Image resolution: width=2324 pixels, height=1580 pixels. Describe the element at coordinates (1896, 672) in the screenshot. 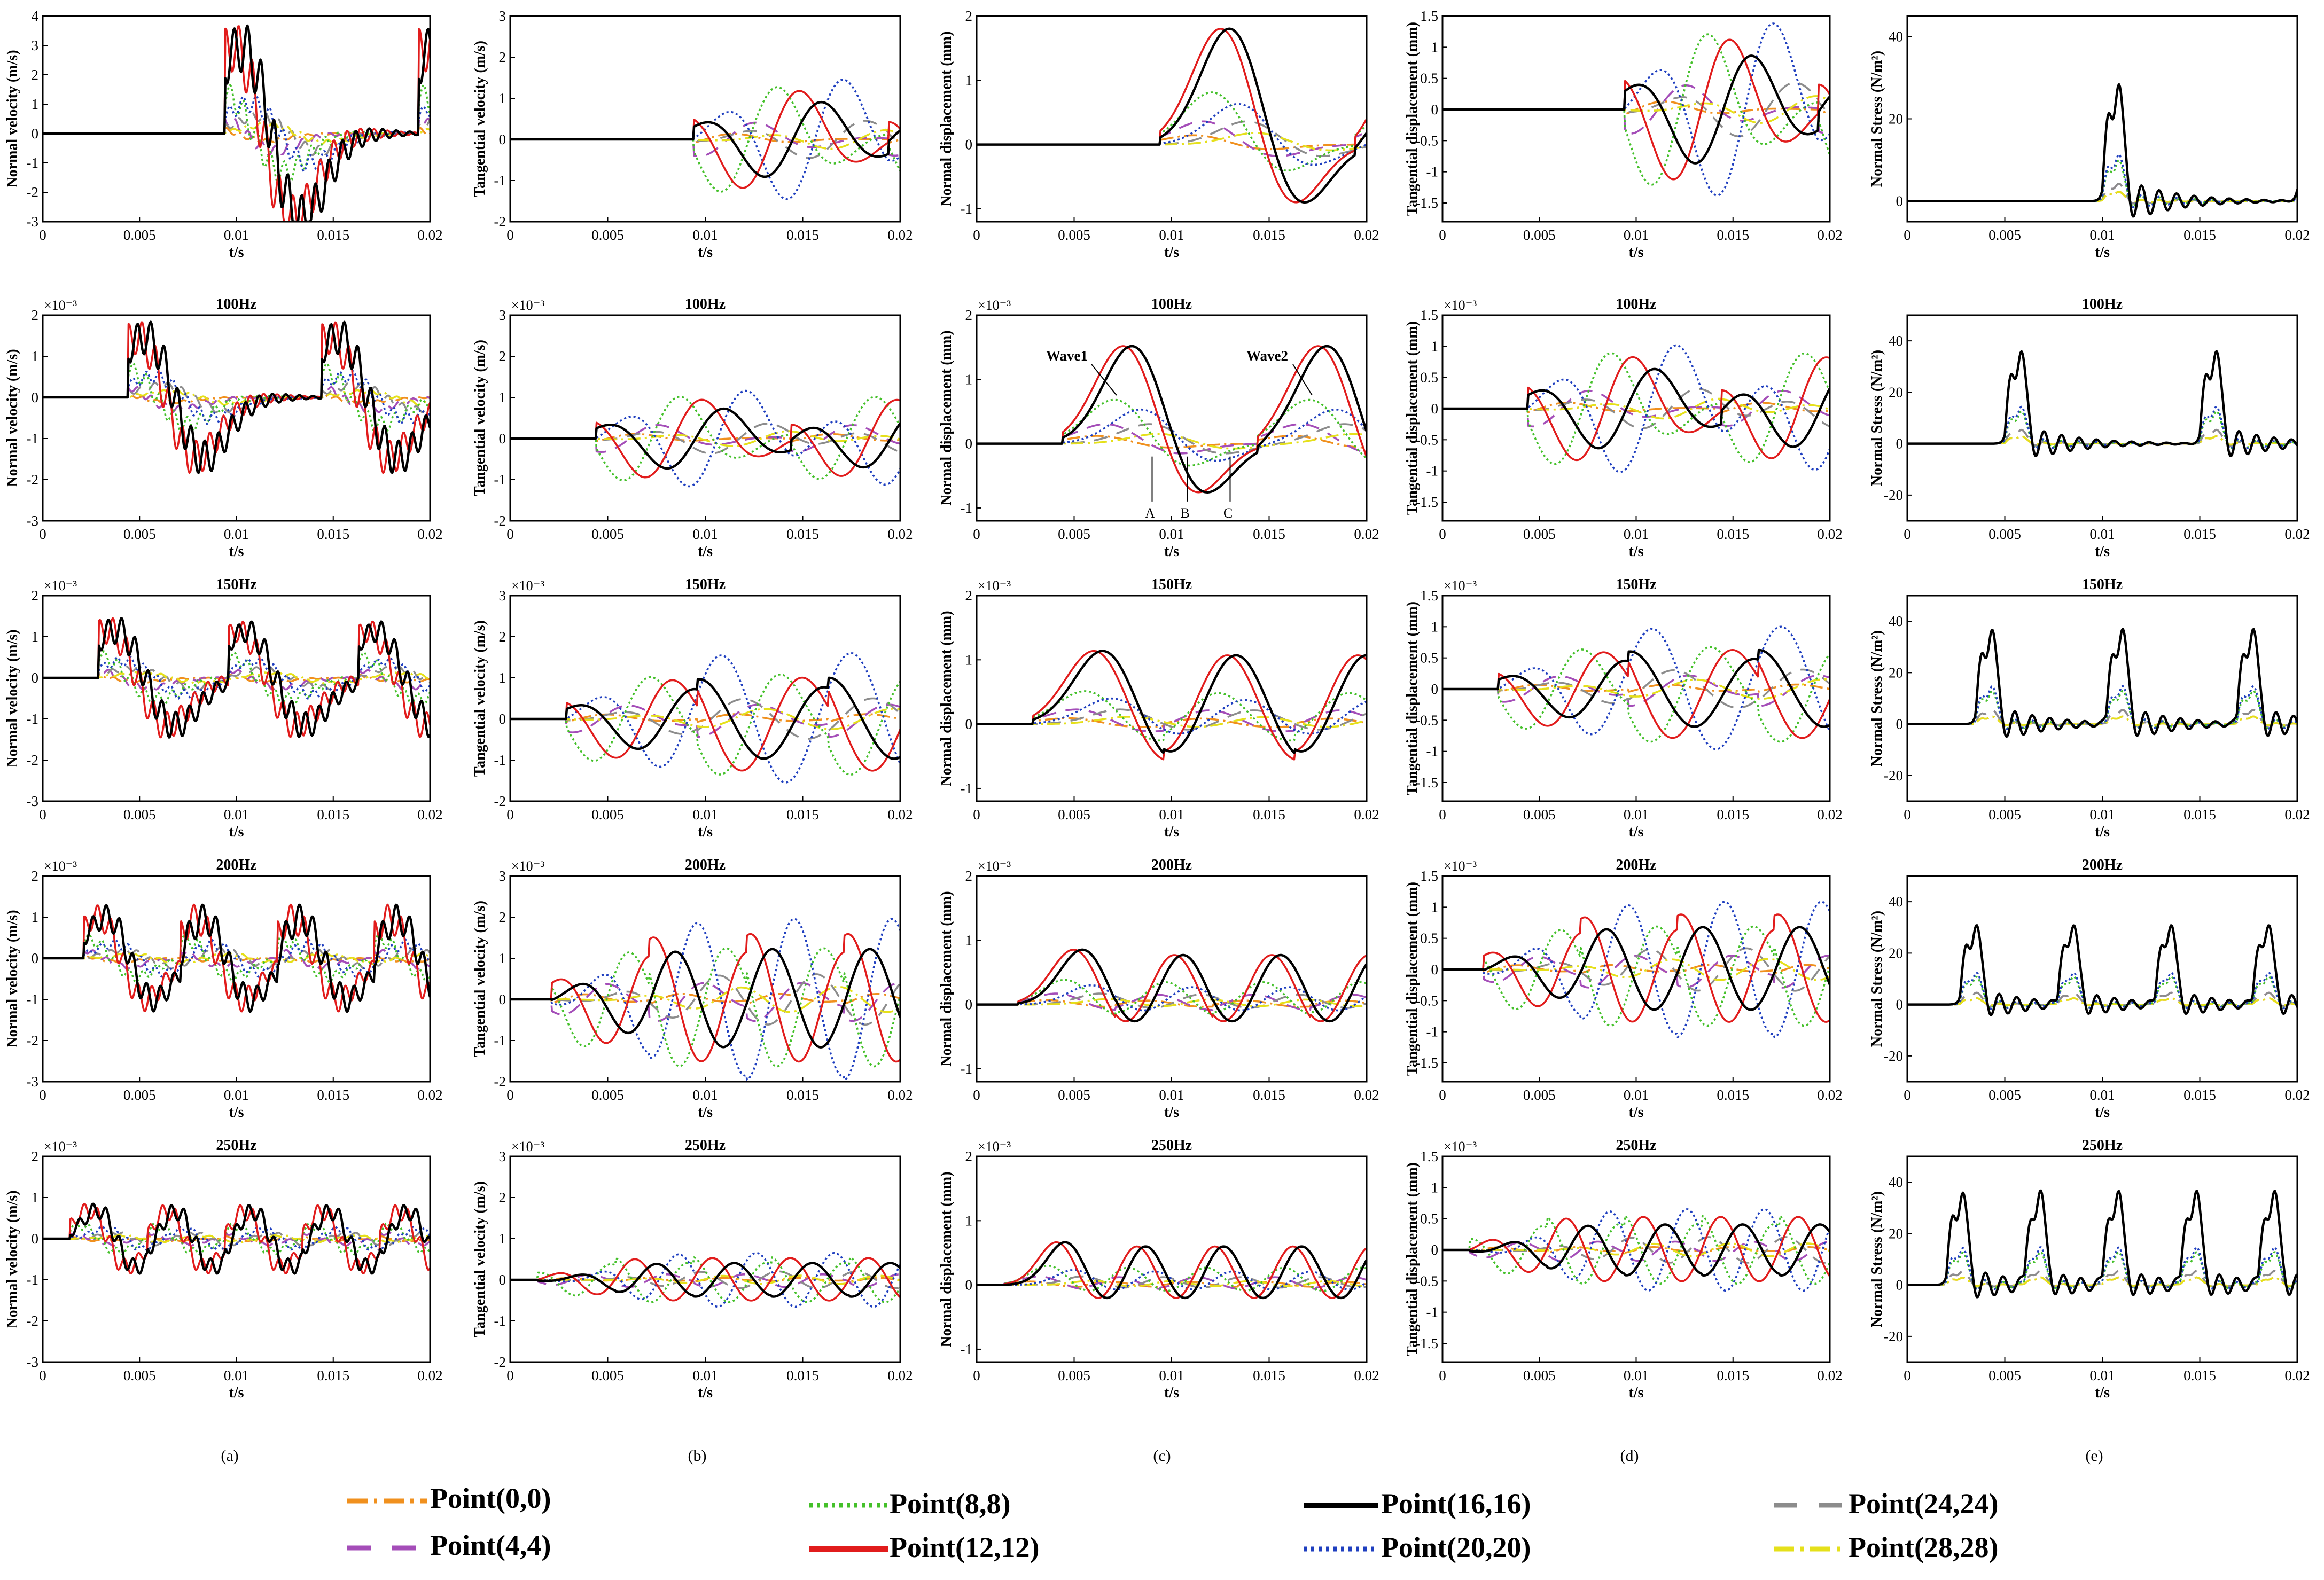

I see `y-tick-label: 20` at that location.